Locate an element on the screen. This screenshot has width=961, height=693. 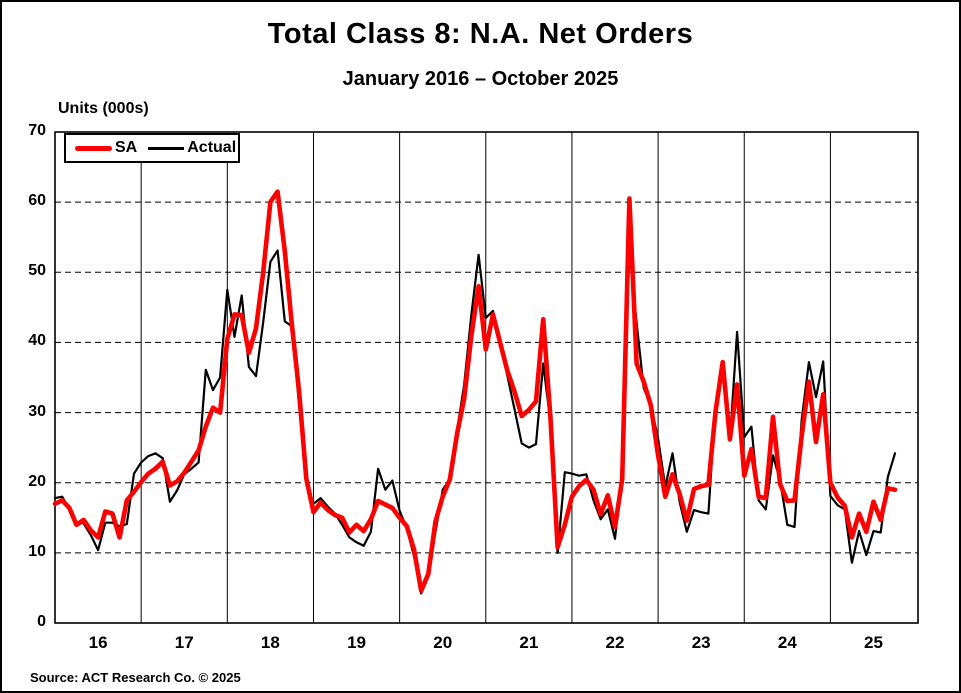
actual-line-swatch is located at coordinates (166, 148).